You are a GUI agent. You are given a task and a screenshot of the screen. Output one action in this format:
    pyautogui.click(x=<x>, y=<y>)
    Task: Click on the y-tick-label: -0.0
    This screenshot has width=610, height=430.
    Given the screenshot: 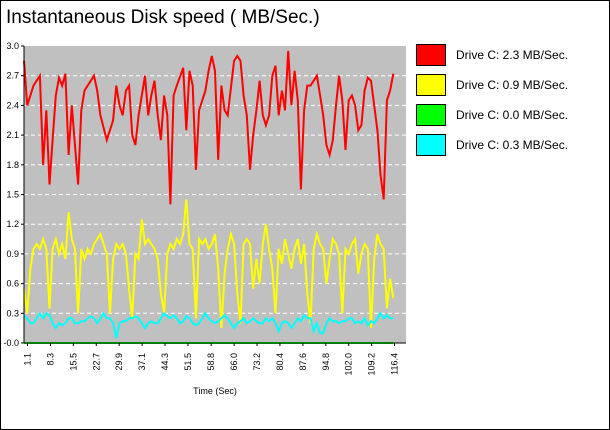 What is the action you would take?
    pyautogui.click(x=11, y=343)
    